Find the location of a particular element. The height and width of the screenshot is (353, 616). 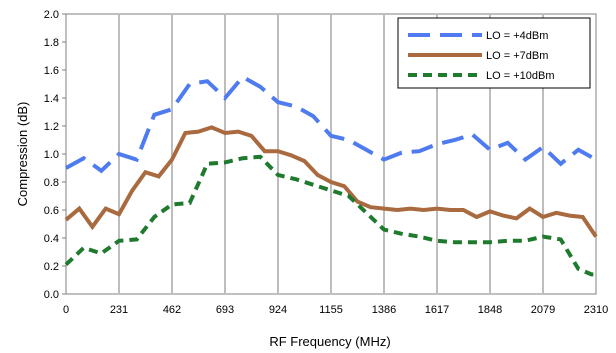

y-tick-label: 0.2 is located at coordinates (51, 267).